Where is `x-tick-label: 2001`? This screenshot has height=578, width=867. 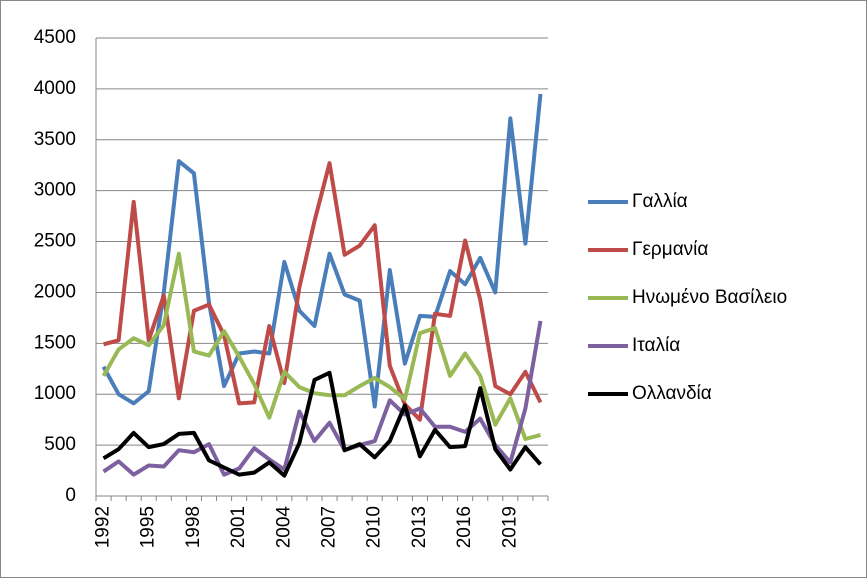
x-tick-label: 2001 is located at coordinates (238, 527).